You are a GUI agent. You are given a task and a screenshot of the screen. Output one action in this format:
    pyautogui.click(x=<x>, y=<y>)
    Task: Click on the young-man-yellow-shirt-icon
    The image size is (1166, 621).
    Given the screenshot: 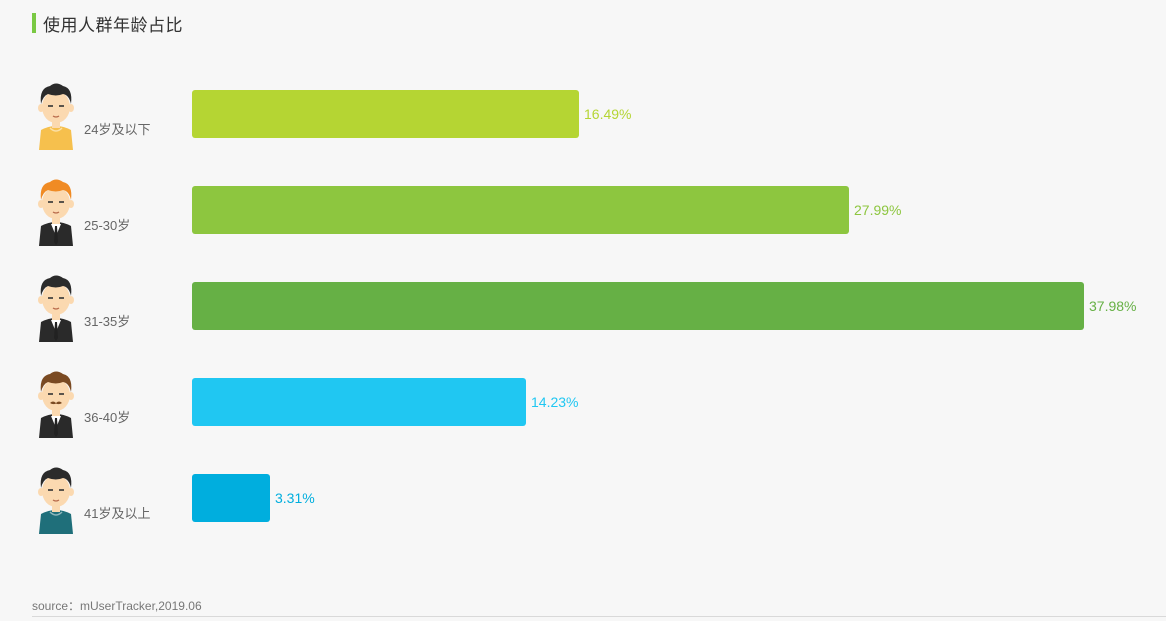 What is the action you would take?
    pyautogui.click(x=56, y=114)
    